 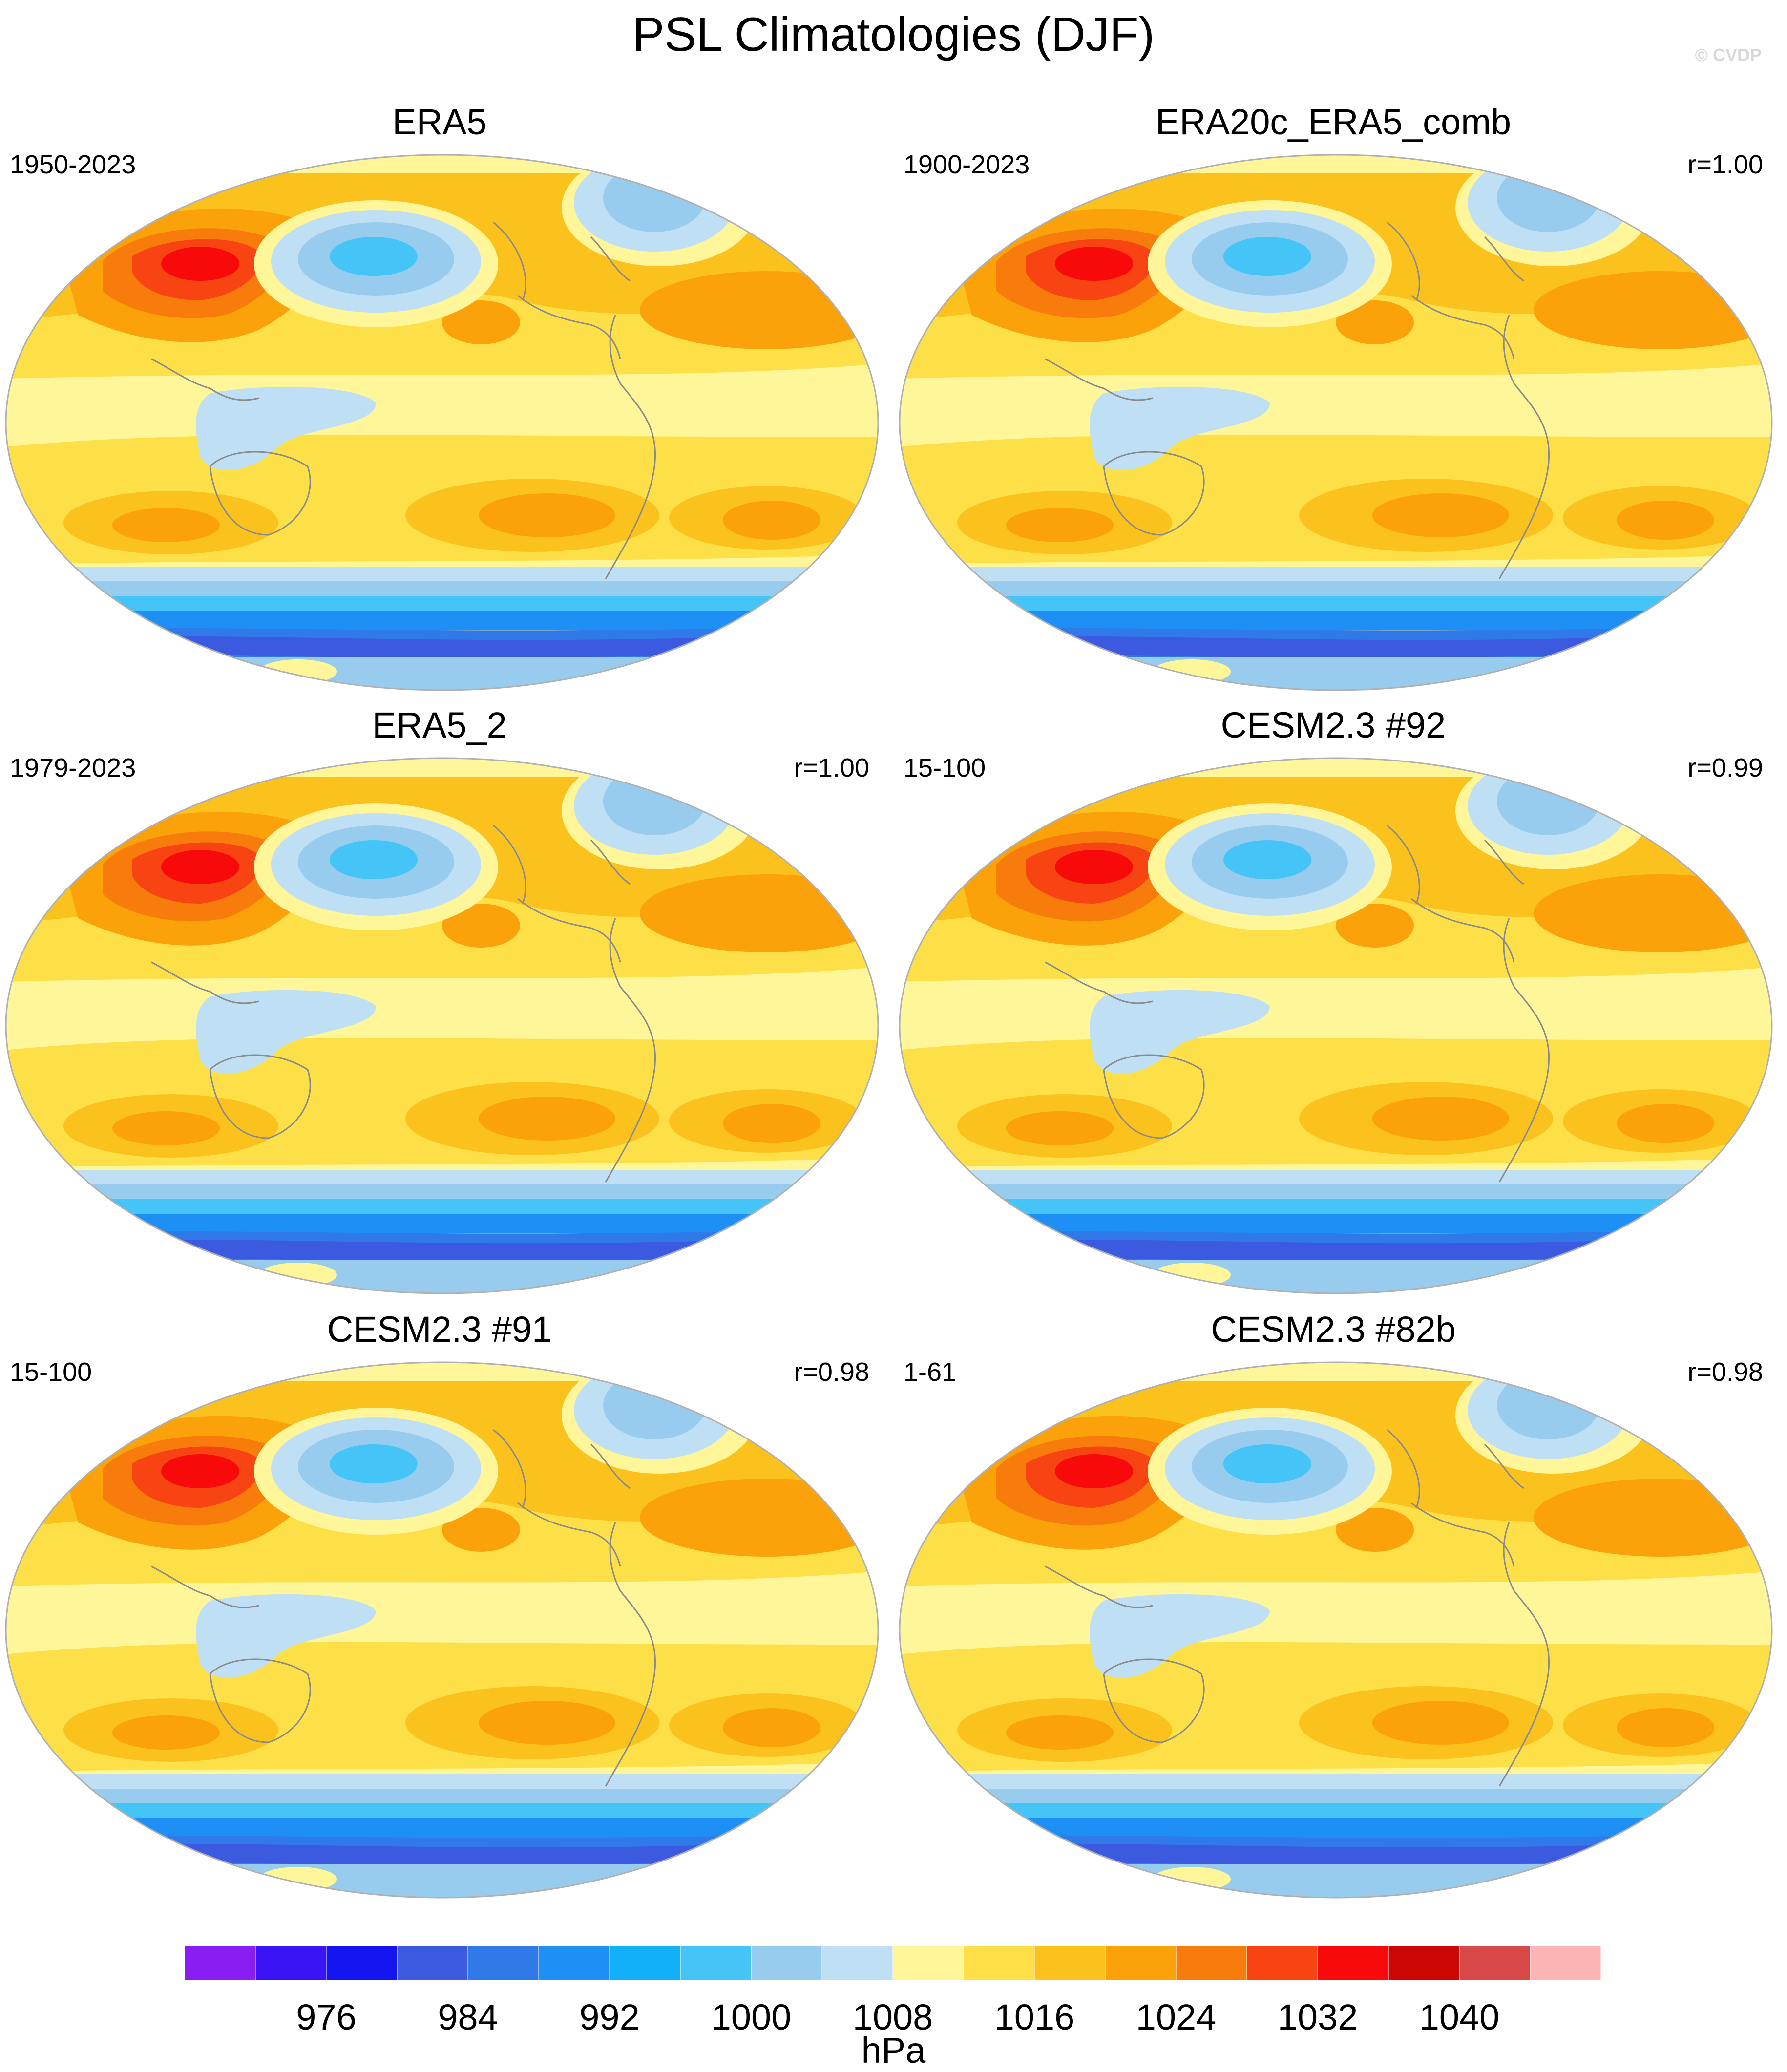 What do you see at coordinates (609, 2017) in the screenshot?
I see `colorbar-tick-label: 992` at bounding box center [609, 2017].